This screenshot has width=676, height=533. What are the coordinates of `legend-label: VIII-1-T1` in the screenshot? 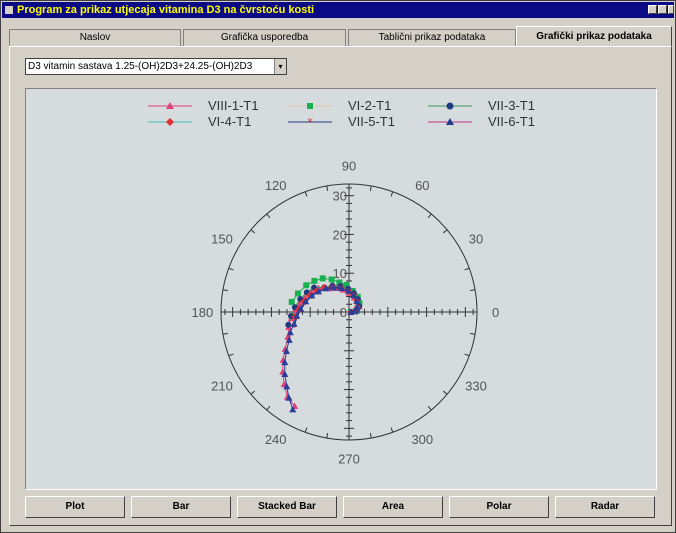 It's located at (233, 105).